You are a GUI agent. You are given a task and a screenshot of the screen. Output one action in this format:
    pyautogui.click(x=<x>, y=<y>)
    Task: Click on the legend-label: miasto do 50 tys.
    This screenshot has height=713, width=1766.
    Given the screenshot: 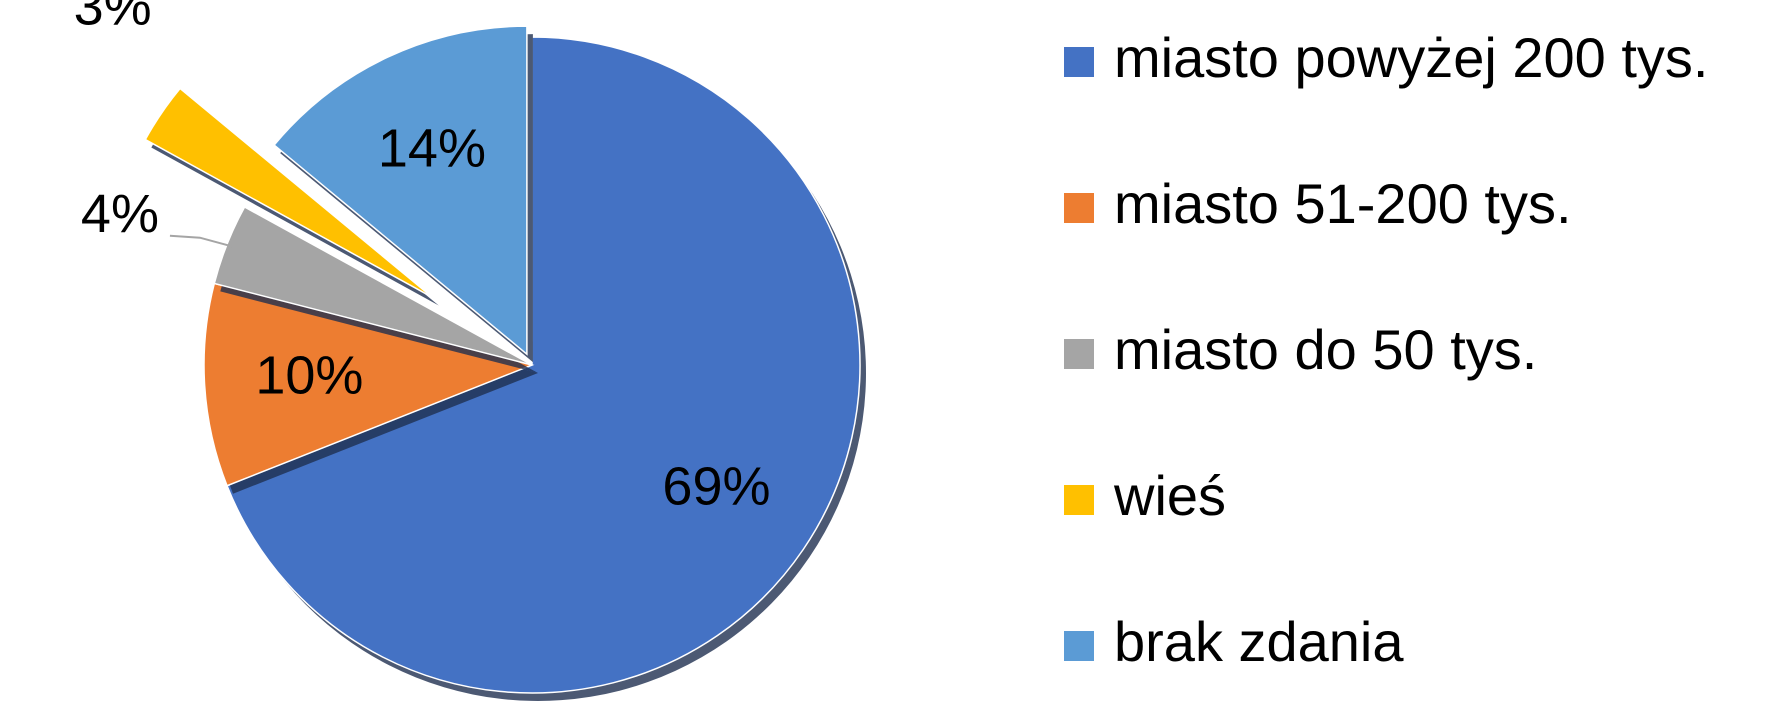 What is the action you would take?
    pyautogui.click(x=1325, y=349)
    